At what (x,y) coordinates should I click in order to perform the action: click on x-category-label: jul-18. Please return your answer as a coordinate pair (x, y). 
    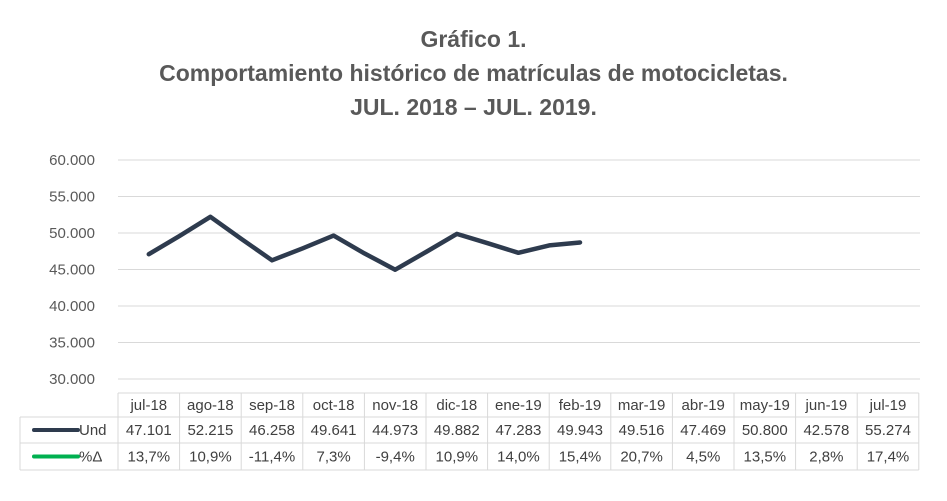
    Looking at the image, I should click on (148, 405).